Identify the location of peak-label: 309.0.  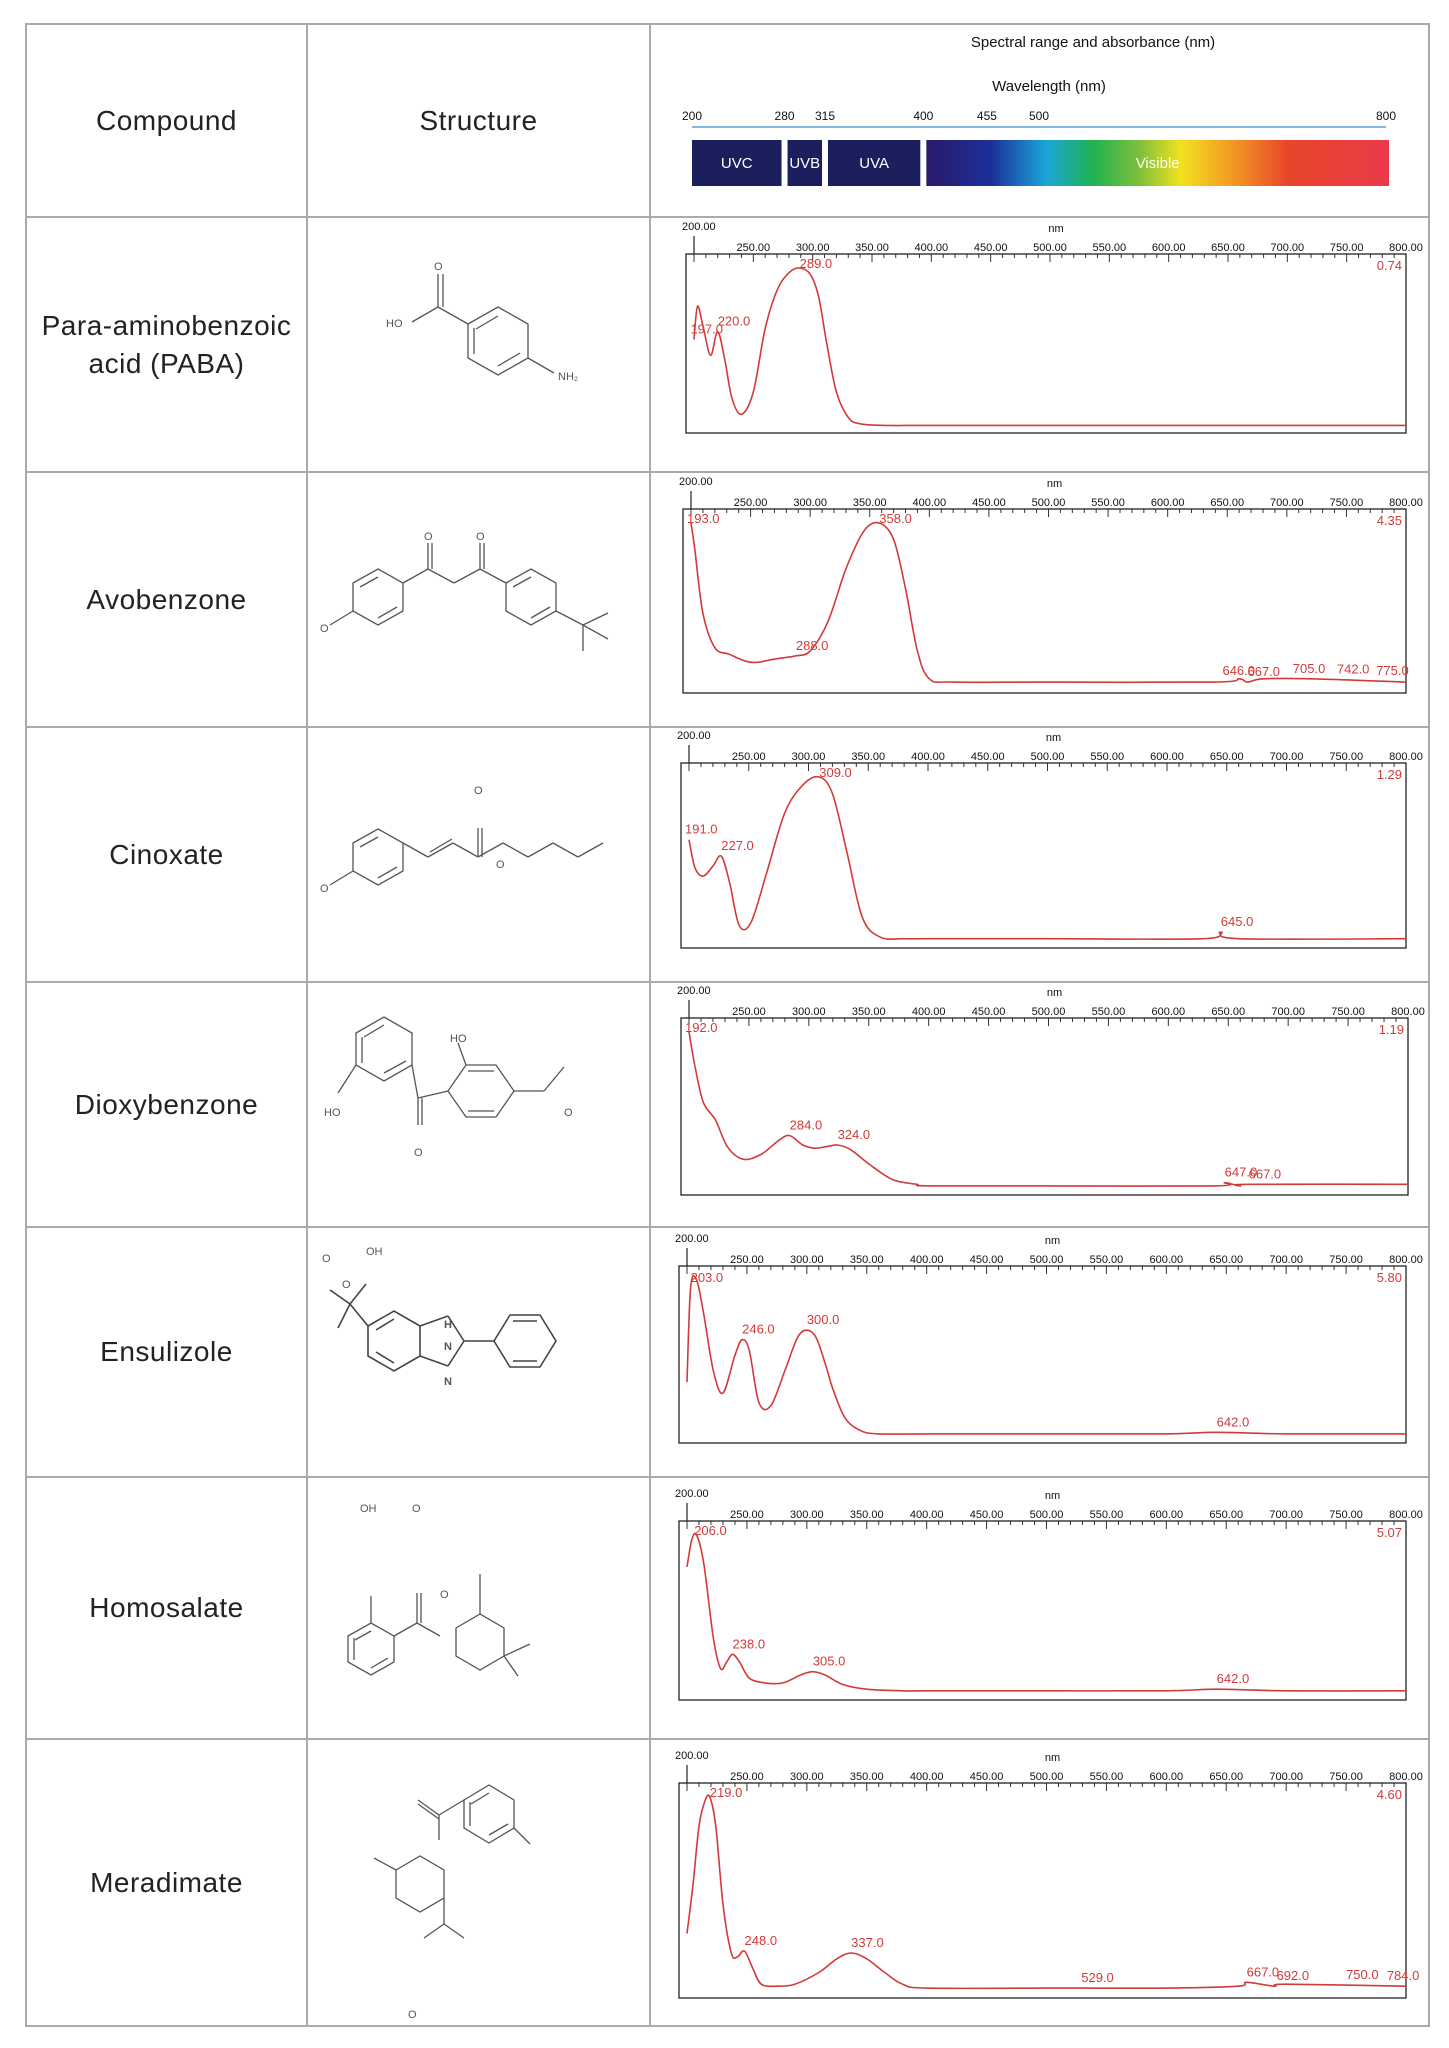
(835, 772).